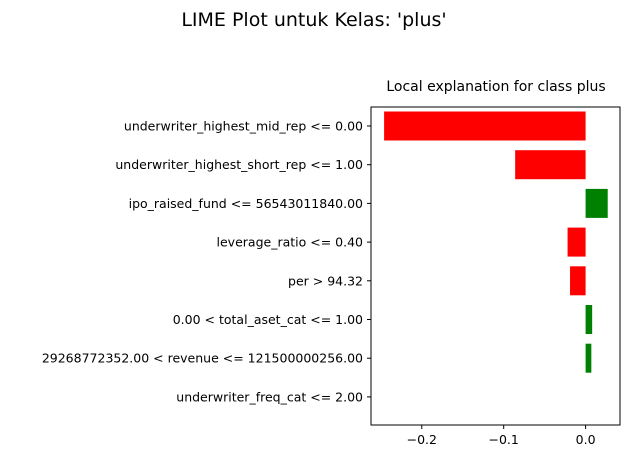 Image resolution: width=637 pixels, height=460 pixels. Describe the element at coordinates (268, 319) in the screenshot. I see `y-tick-label-5: 0.00 < total_aset_cat <= 1.00` at that location.